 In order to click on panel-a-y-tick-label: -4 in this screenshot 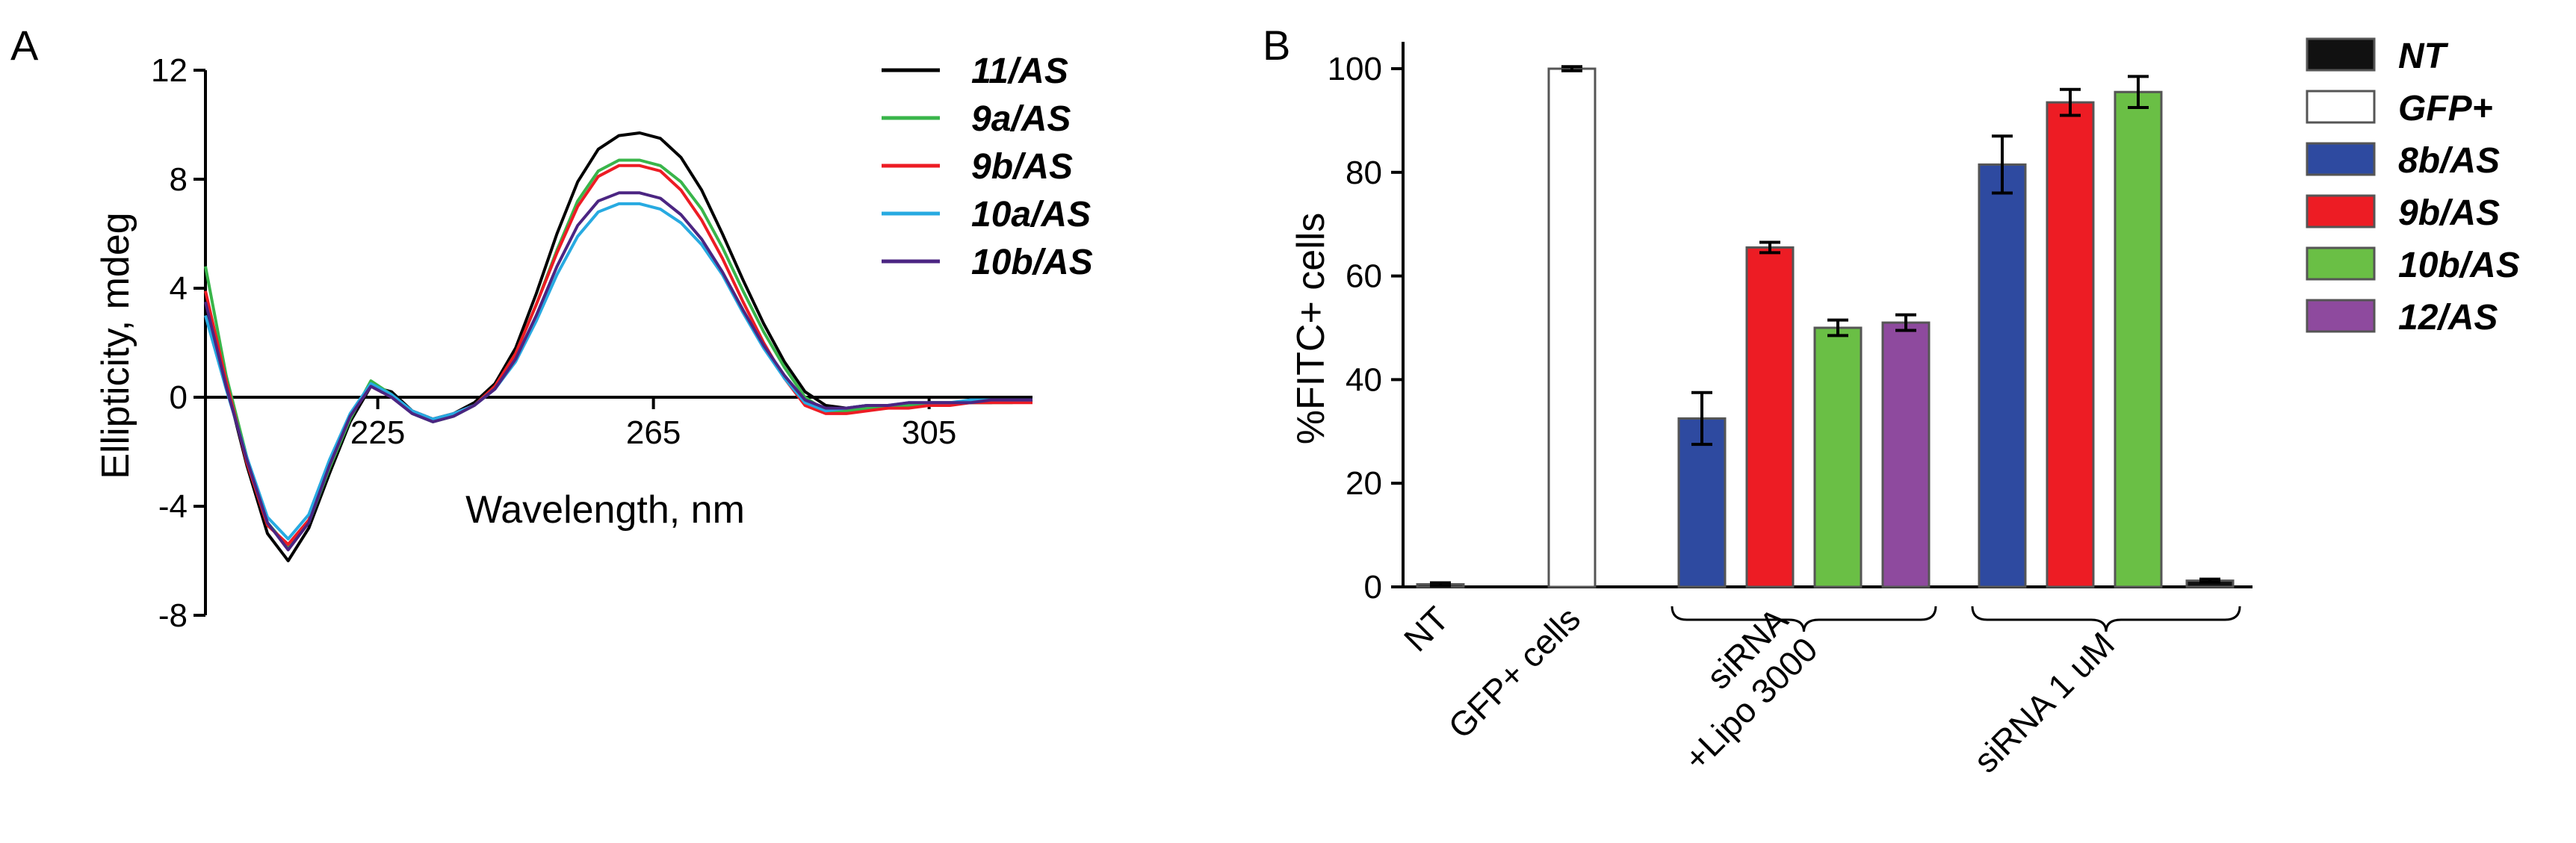, I will do `click(173, 506)`.